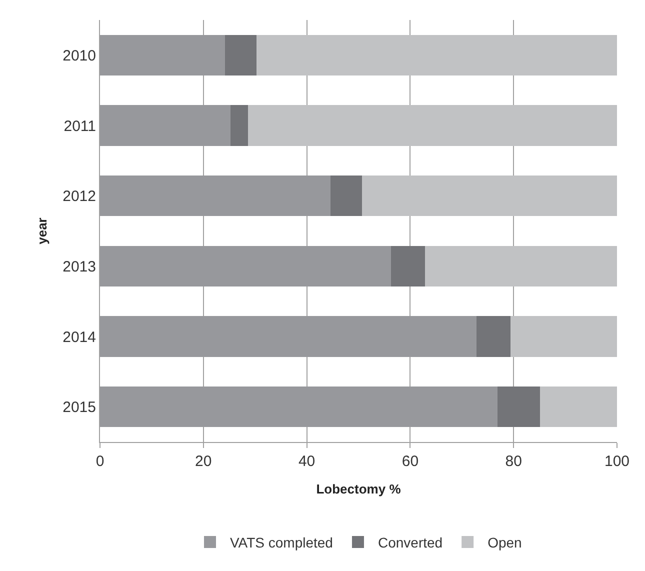 This screenshot has height=571, width=645. Describe the element at coordinates (100, 461) in the screenshot. I see `x-tick-label: 0` at that location.